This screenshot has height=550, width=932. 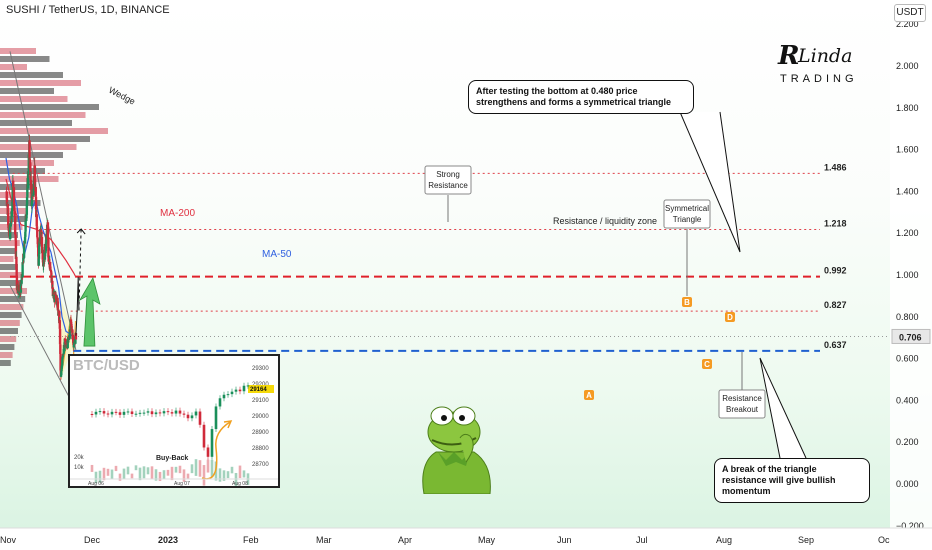 What do you see at coordinates (907, 484) in the screenshot?
I see `y-tick-label: 0.000` at bounding box center [907, 484].